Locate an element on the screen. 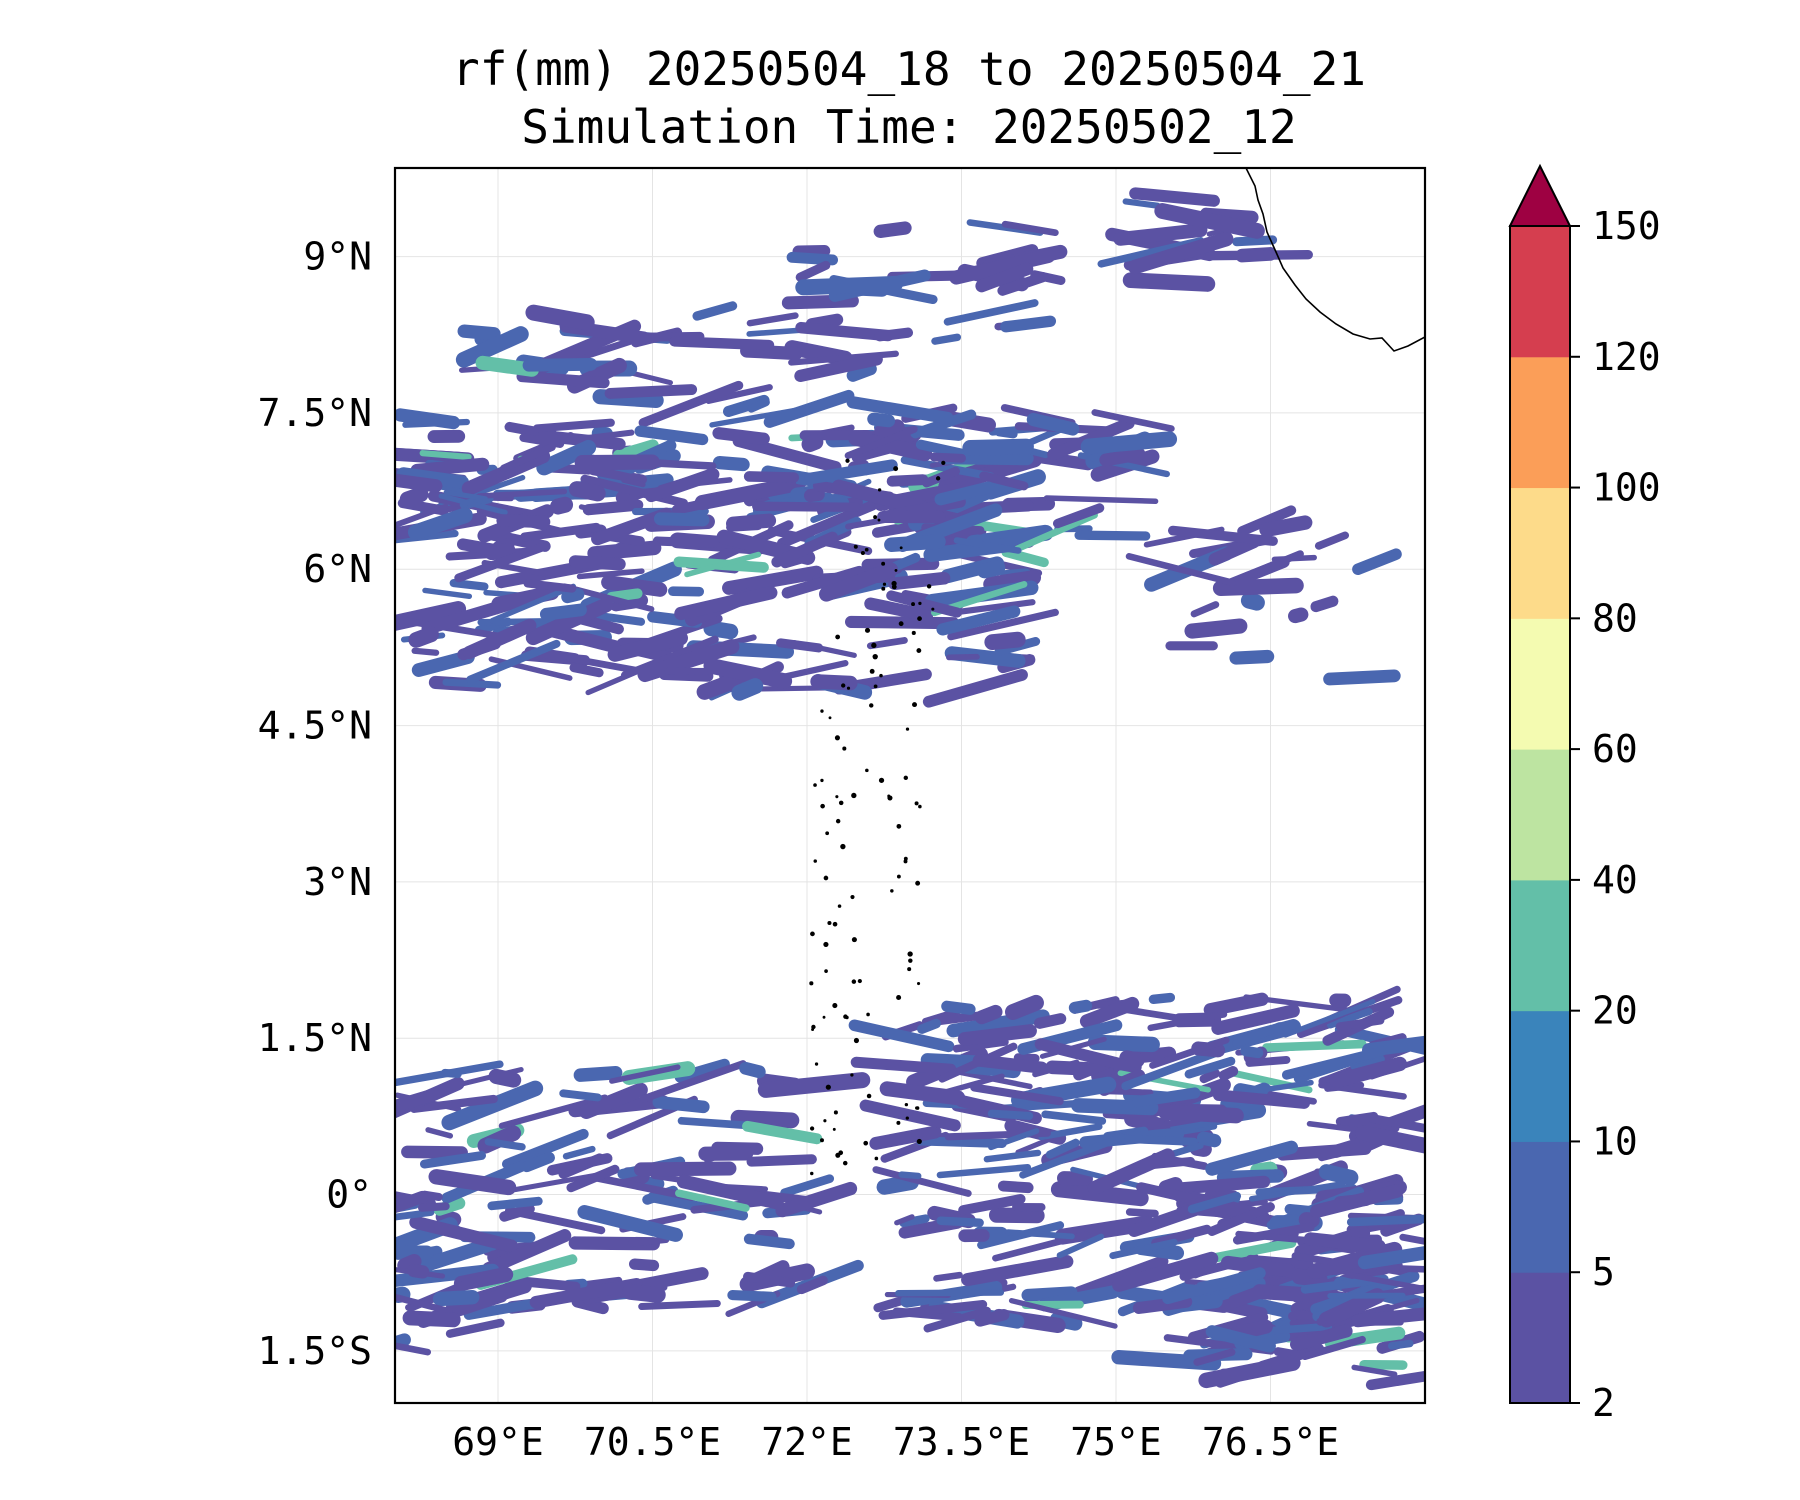  colorbar-label: 100 is located at coordinates (1626, 488).